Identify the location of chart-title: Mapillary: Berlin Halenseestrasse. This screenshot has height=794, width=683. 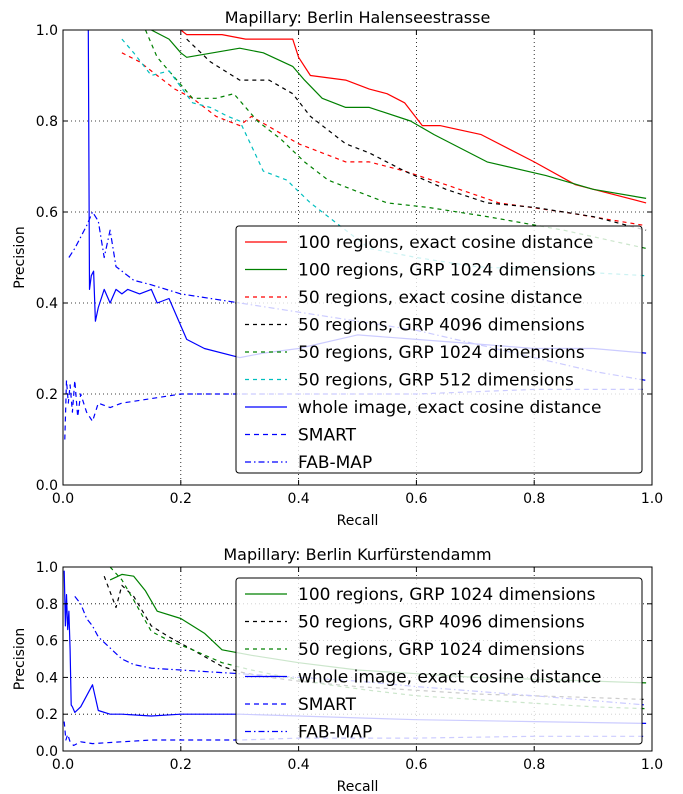
(358, 17).